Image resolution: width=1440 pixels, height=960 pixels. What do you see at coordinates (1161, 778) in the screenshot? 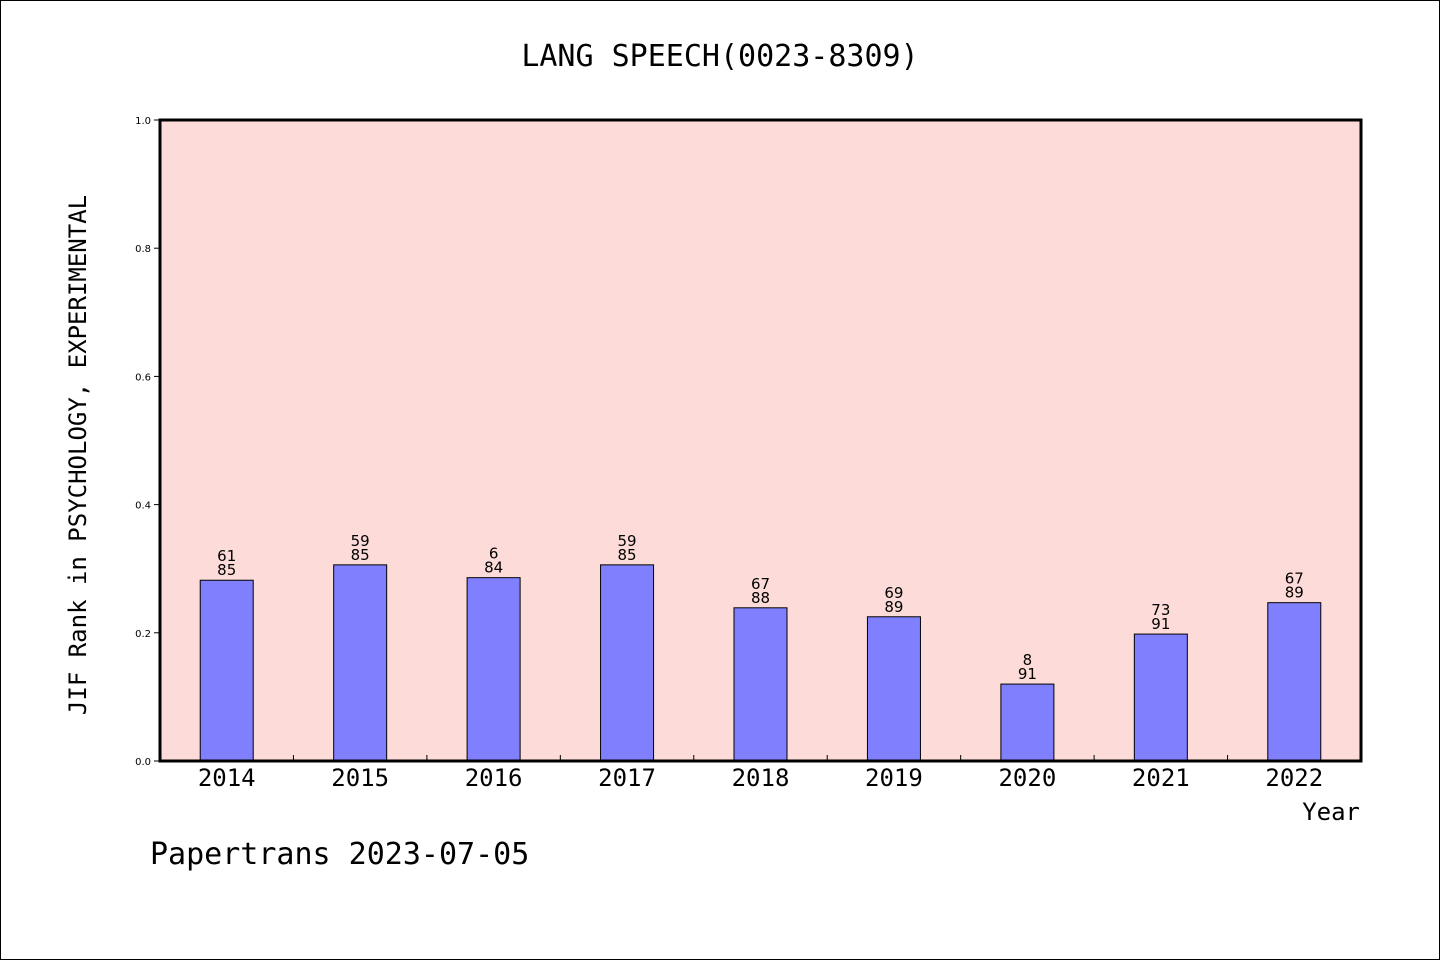
I see `x-tick-label: 2021` at bounding box center [1161, 778].